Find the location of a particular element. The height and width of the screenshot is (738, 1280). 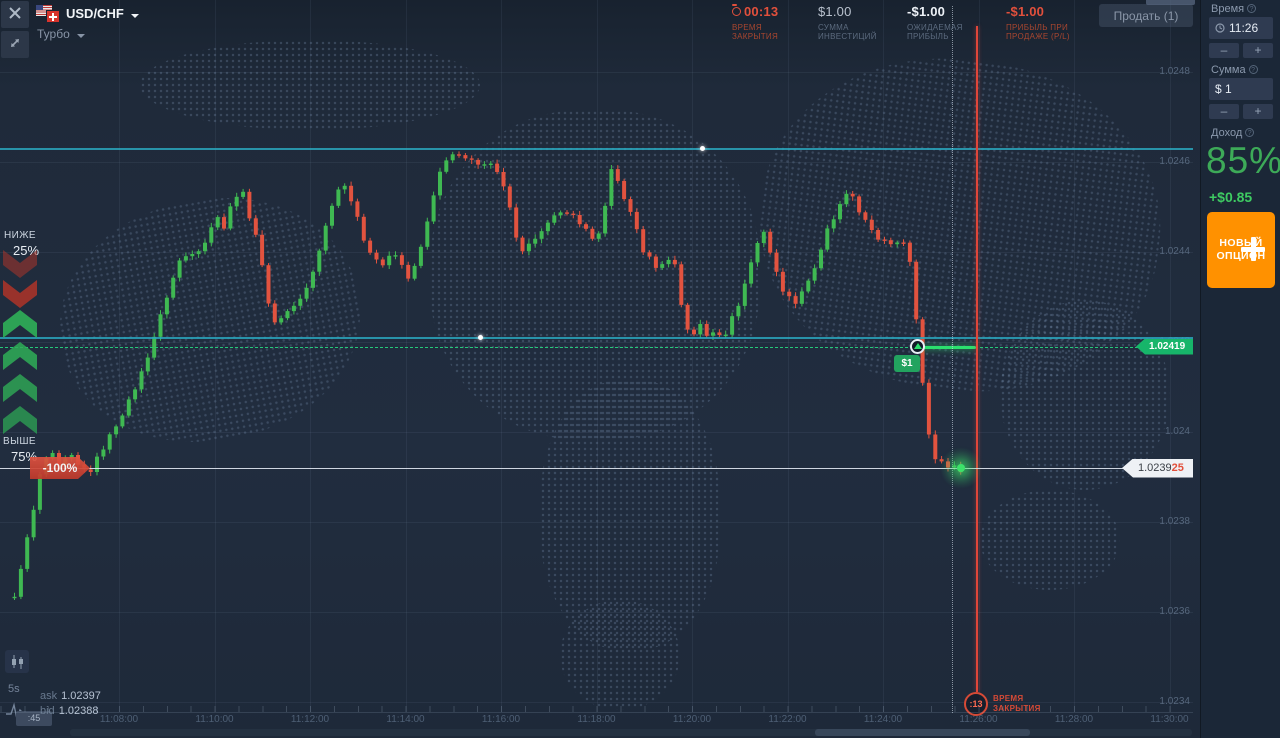

amount-increase-button: + is located at coordinates (1258, 111).